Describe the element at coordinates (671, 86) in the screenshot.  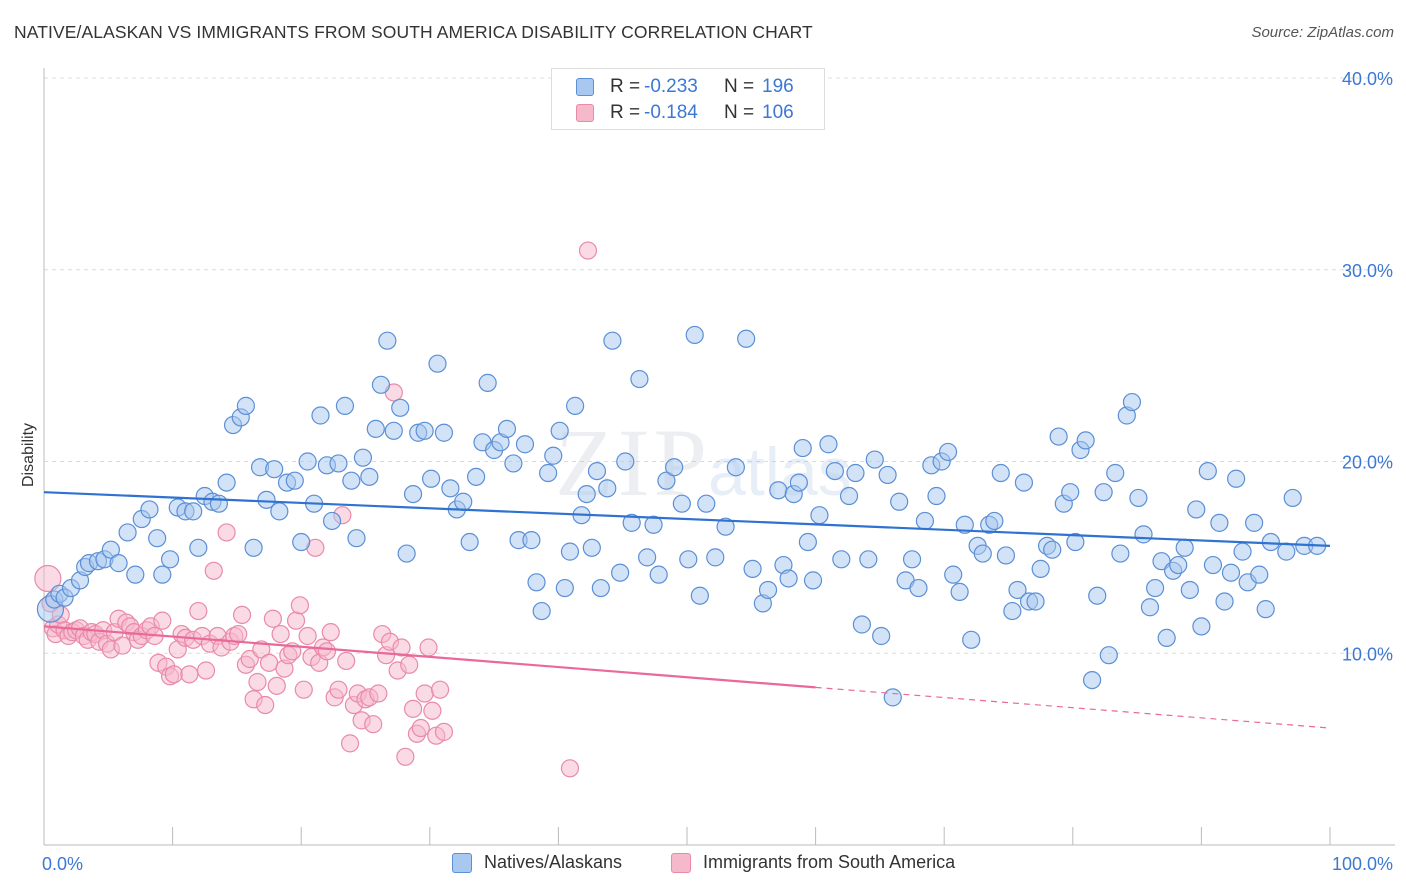
I see `r-value: -0.233` at that location.